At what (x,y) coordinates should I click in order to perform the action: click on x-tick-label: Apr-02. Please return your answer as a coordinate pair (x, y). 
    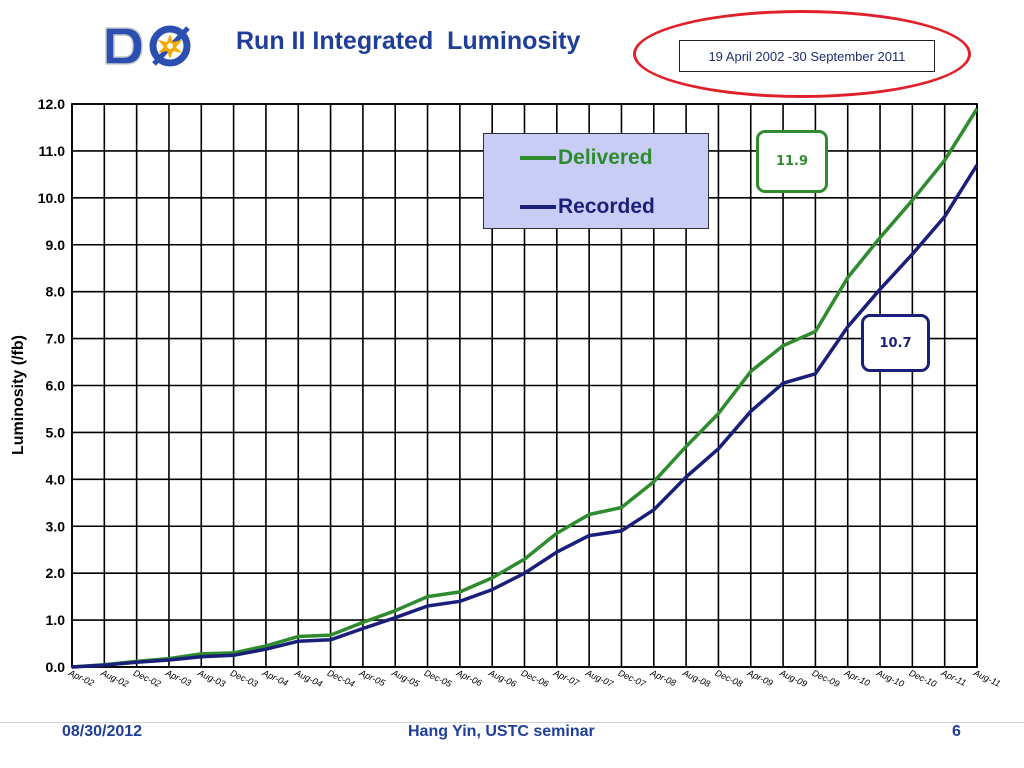
    Looking at the image, I should click on (80, 677).